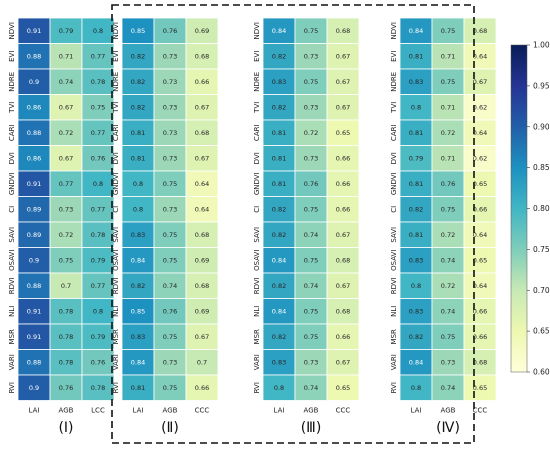 This screenshot has height=452, width=550. Describe the element at coordinates (279, 158) in the screenshot. I see `cell-value-label: 0.81` at that location.